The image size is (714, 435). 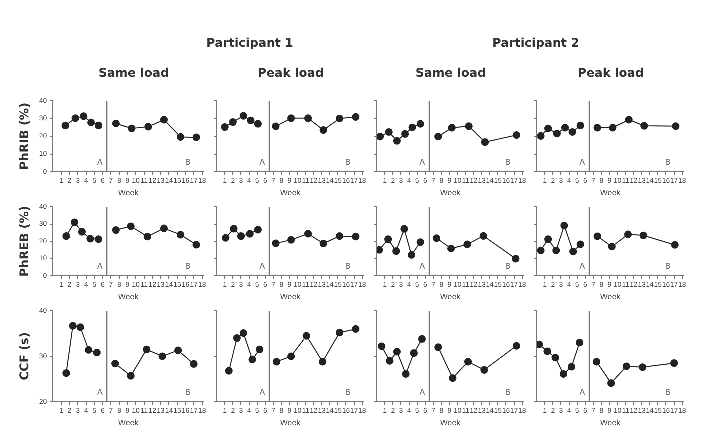 What do you see at coordinates (24, 242) in the screenshot?
I see `y-axis-title: PhREB (%)` at bounding box center [24, 242].